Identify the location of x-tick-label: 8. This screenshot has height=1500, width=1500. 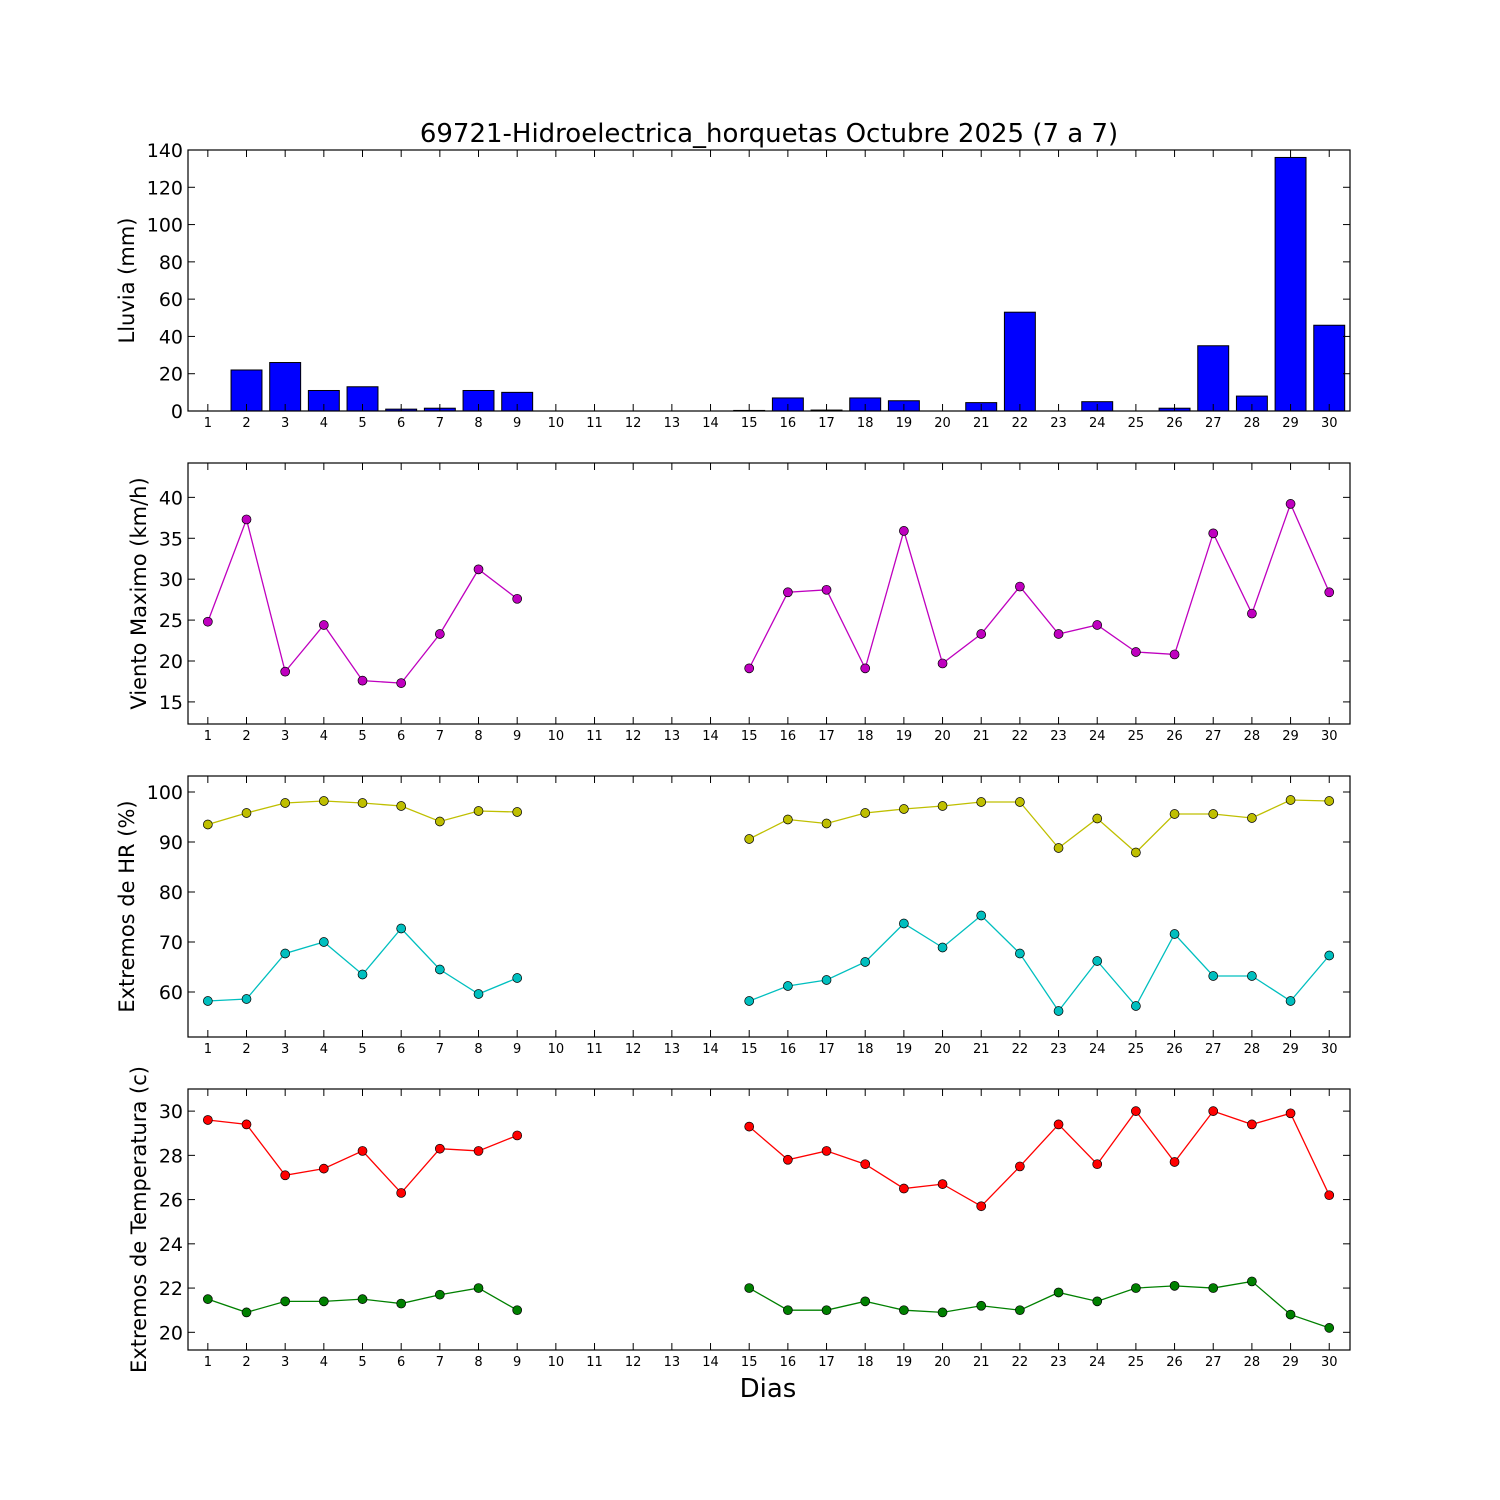
(478, 1049).